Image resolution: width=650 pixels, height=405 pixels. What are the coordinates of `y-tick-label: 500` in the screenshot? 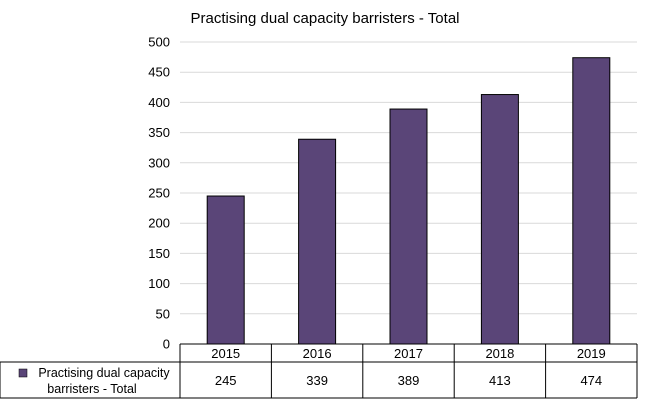 It's located at (159, 42).